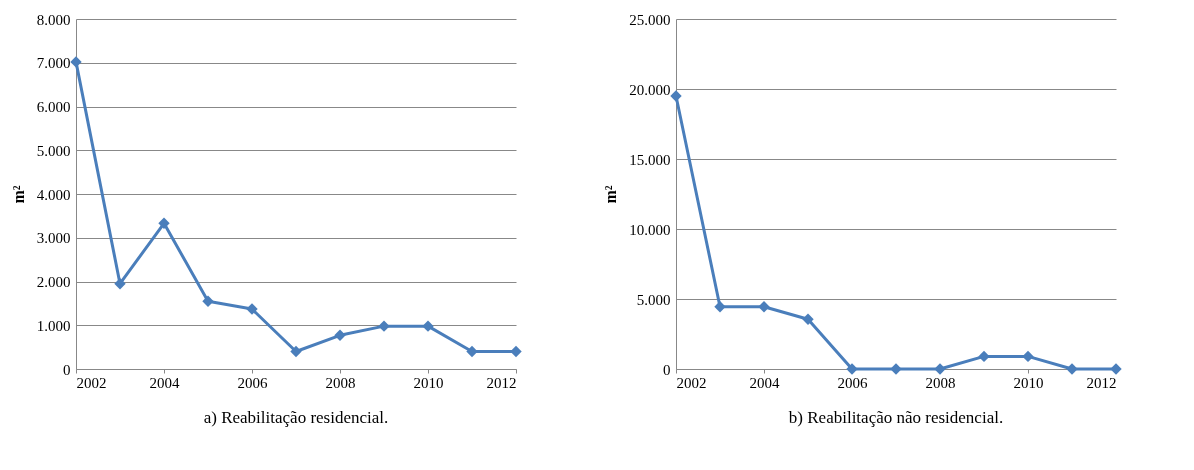 The width and height of the screenshot is (1194, 470). Describe the element at coordinates (53, 194) in the screenshot. I see `y-tick-label: 4.000` at that location.